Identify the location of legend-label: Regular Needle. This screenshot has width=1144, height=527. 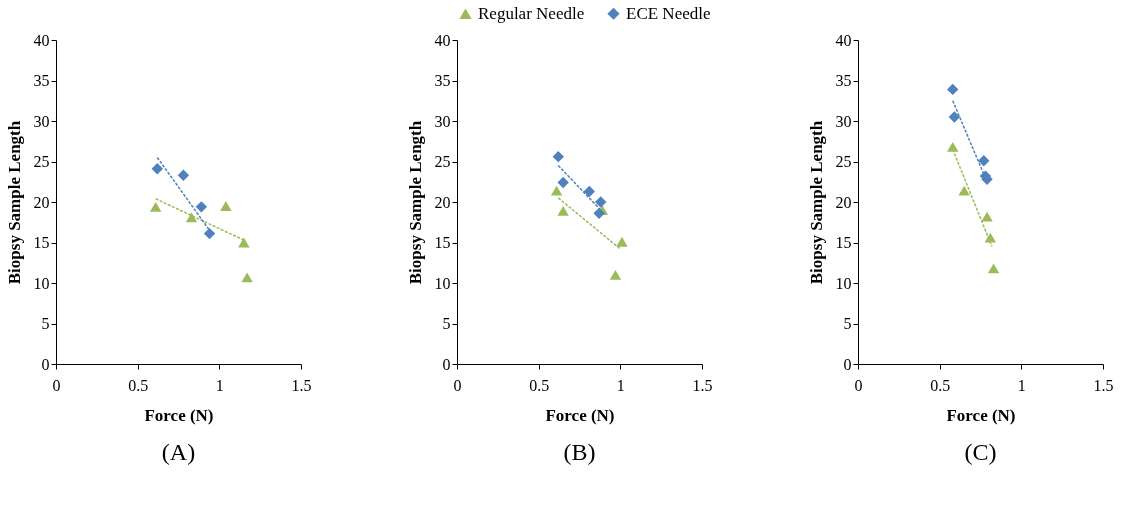
(531, 13).